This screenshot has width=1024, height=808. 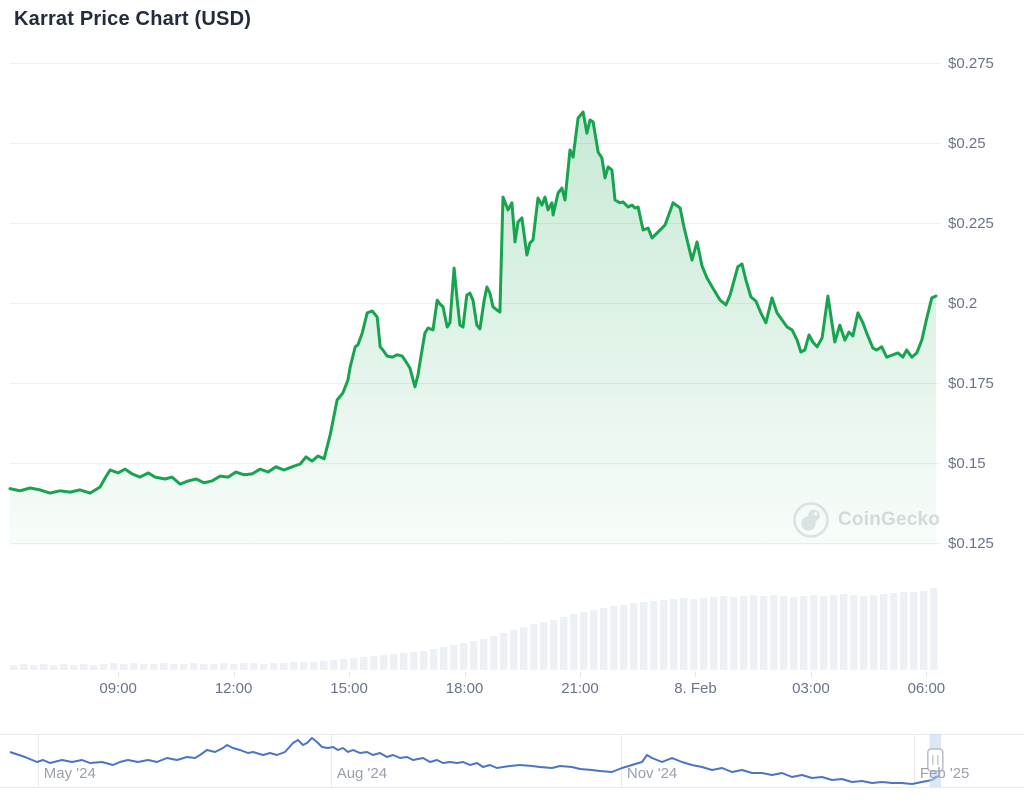 I want to click on navigator-sparkline, so click(x=474, y=761).